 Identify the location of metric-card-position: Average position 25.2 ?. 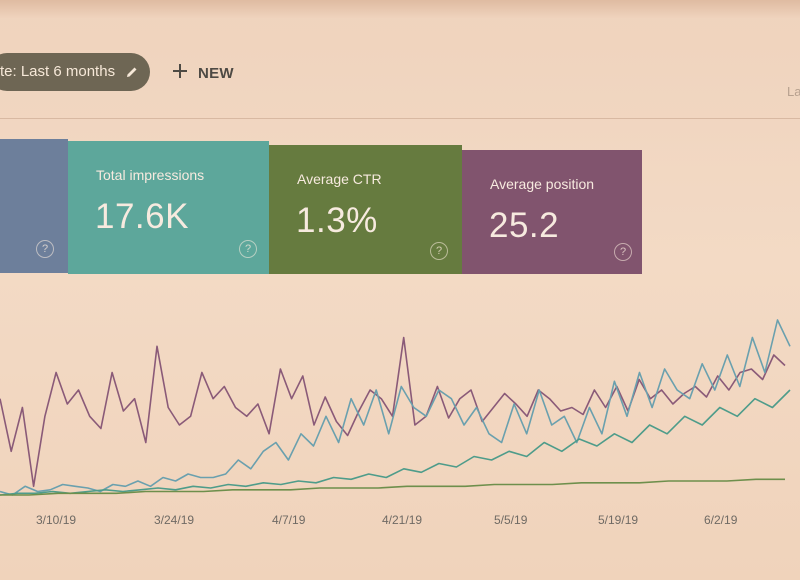
(552, 212).